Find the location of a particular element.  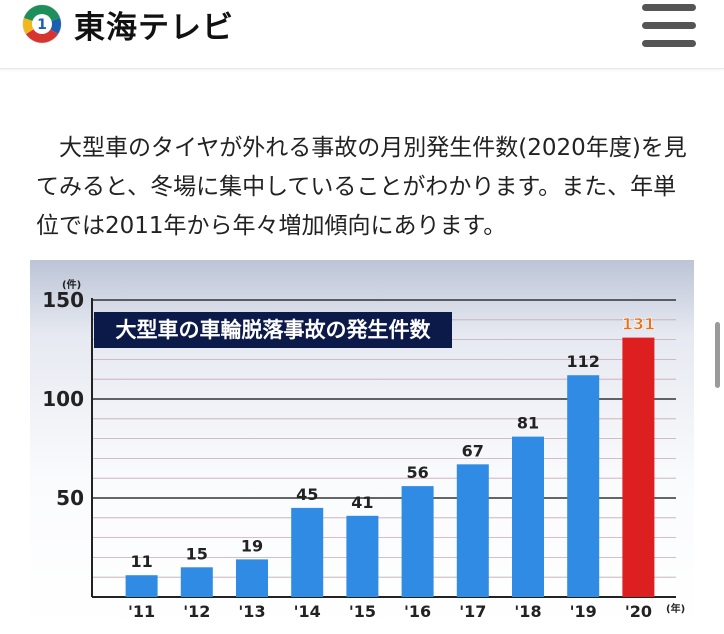

x-tick-label: '11 is located at coordinates (141, 611).